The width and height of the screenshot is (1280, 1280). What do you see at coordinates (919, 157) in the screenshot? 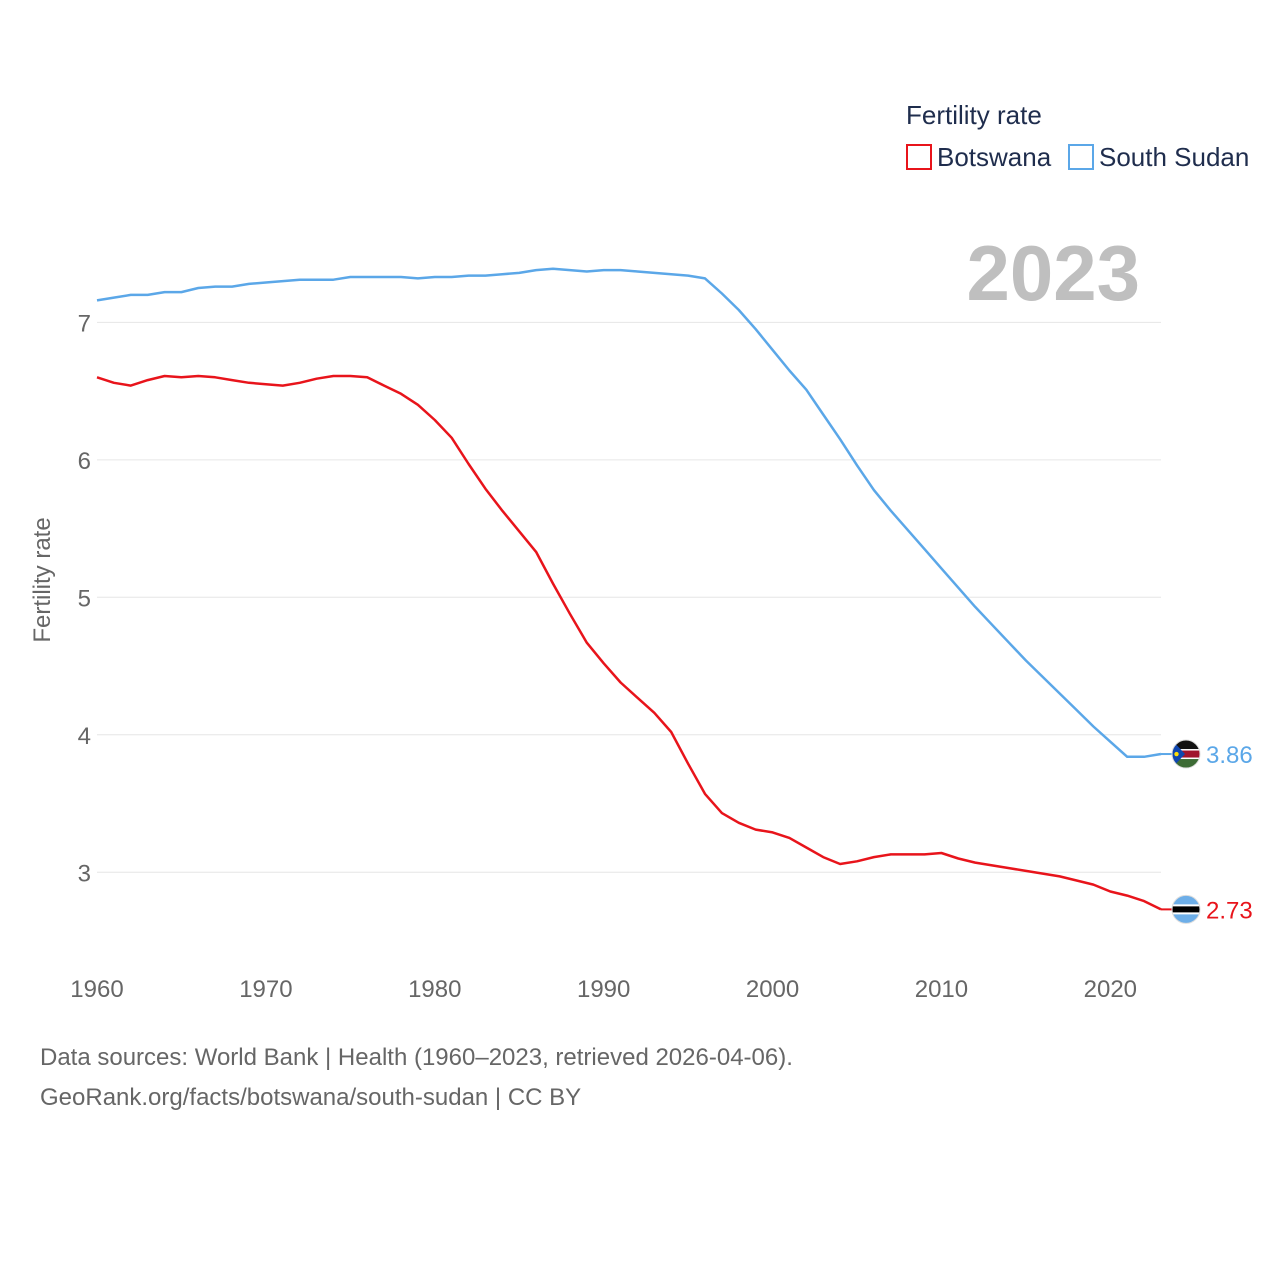
I see `legend-swatch-botswana` at bounding box center [919, 157].